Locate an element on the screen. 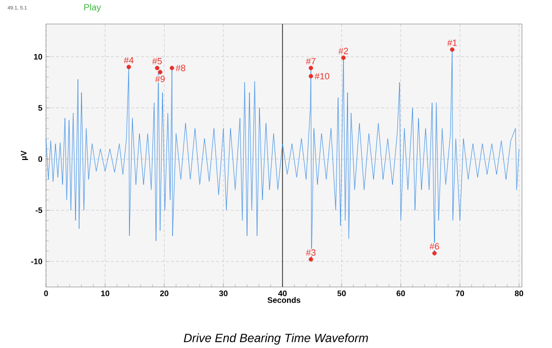 The width and height of the screenshot is (552, 348). x-tick-label: 80 is located at coordinates (519, 293).